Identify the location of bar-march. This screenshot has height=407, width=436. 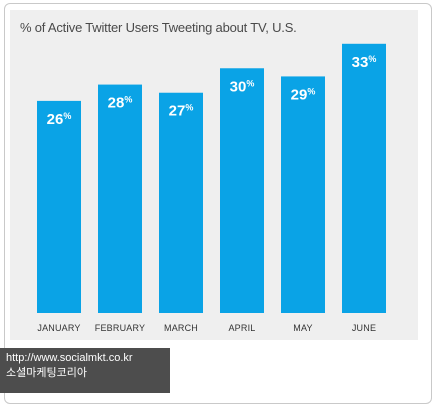
(181, 202).